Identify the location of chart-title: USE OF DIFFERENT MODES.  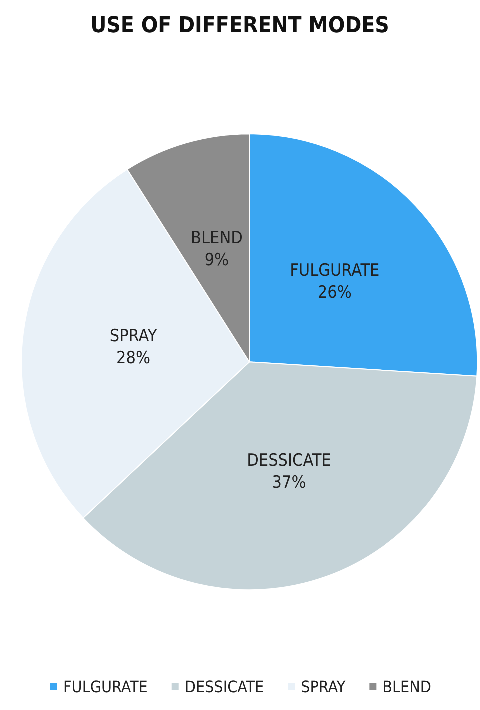
(240, 26).